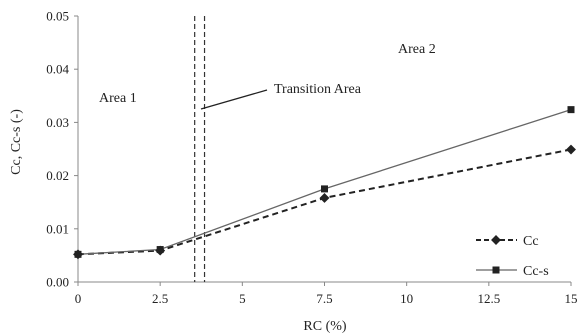 This screenshot has height=335, width=579. I want to click on legend-cc-marker, so click(496, 240).